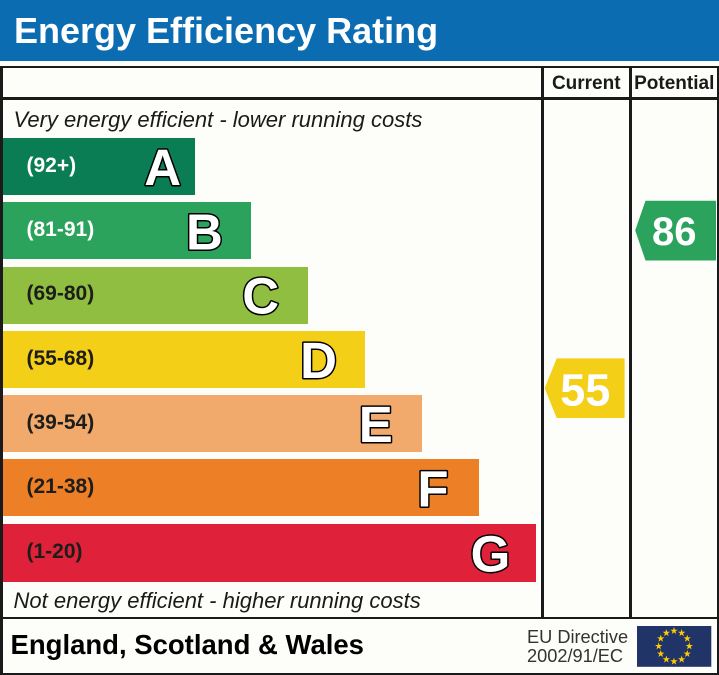 The width and height of the screenshot is (719, 675). I want to click on svg-text: E, so click(376, 424).